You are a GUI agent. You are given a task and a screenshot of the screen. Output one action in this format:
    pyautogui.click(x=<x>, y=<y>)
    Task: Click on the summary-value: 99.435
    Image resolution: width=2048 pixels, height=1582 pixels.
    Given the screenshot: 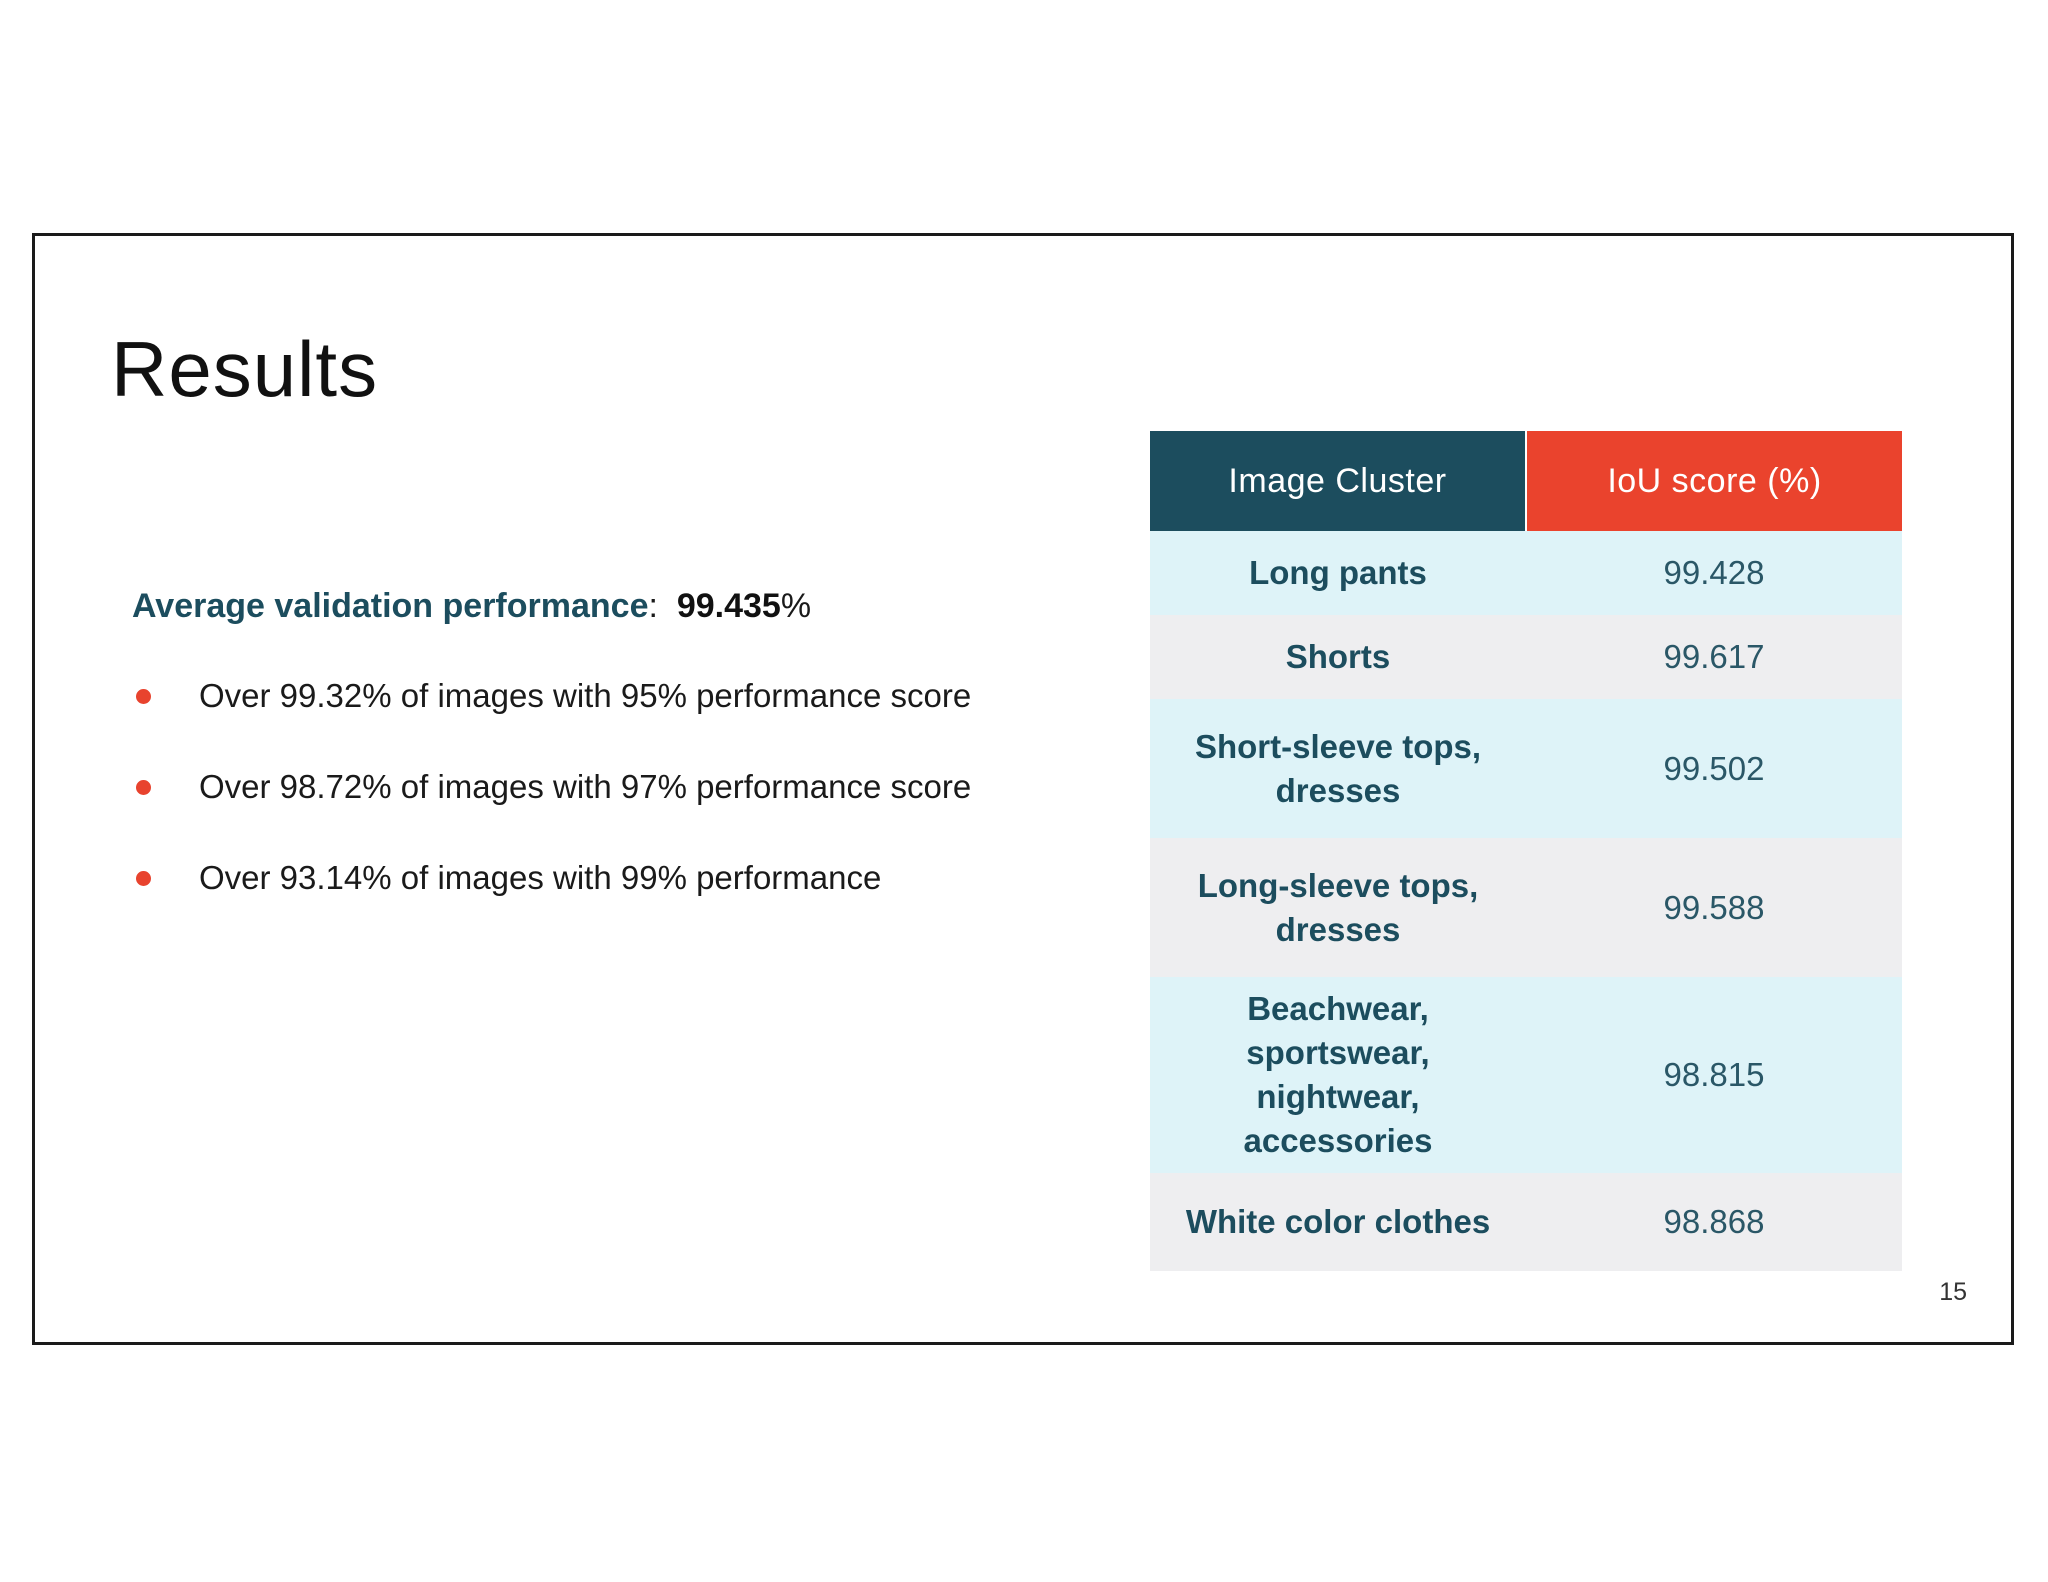 What is the action you would take?
    pyautogui.click(x=728, y=606)
    